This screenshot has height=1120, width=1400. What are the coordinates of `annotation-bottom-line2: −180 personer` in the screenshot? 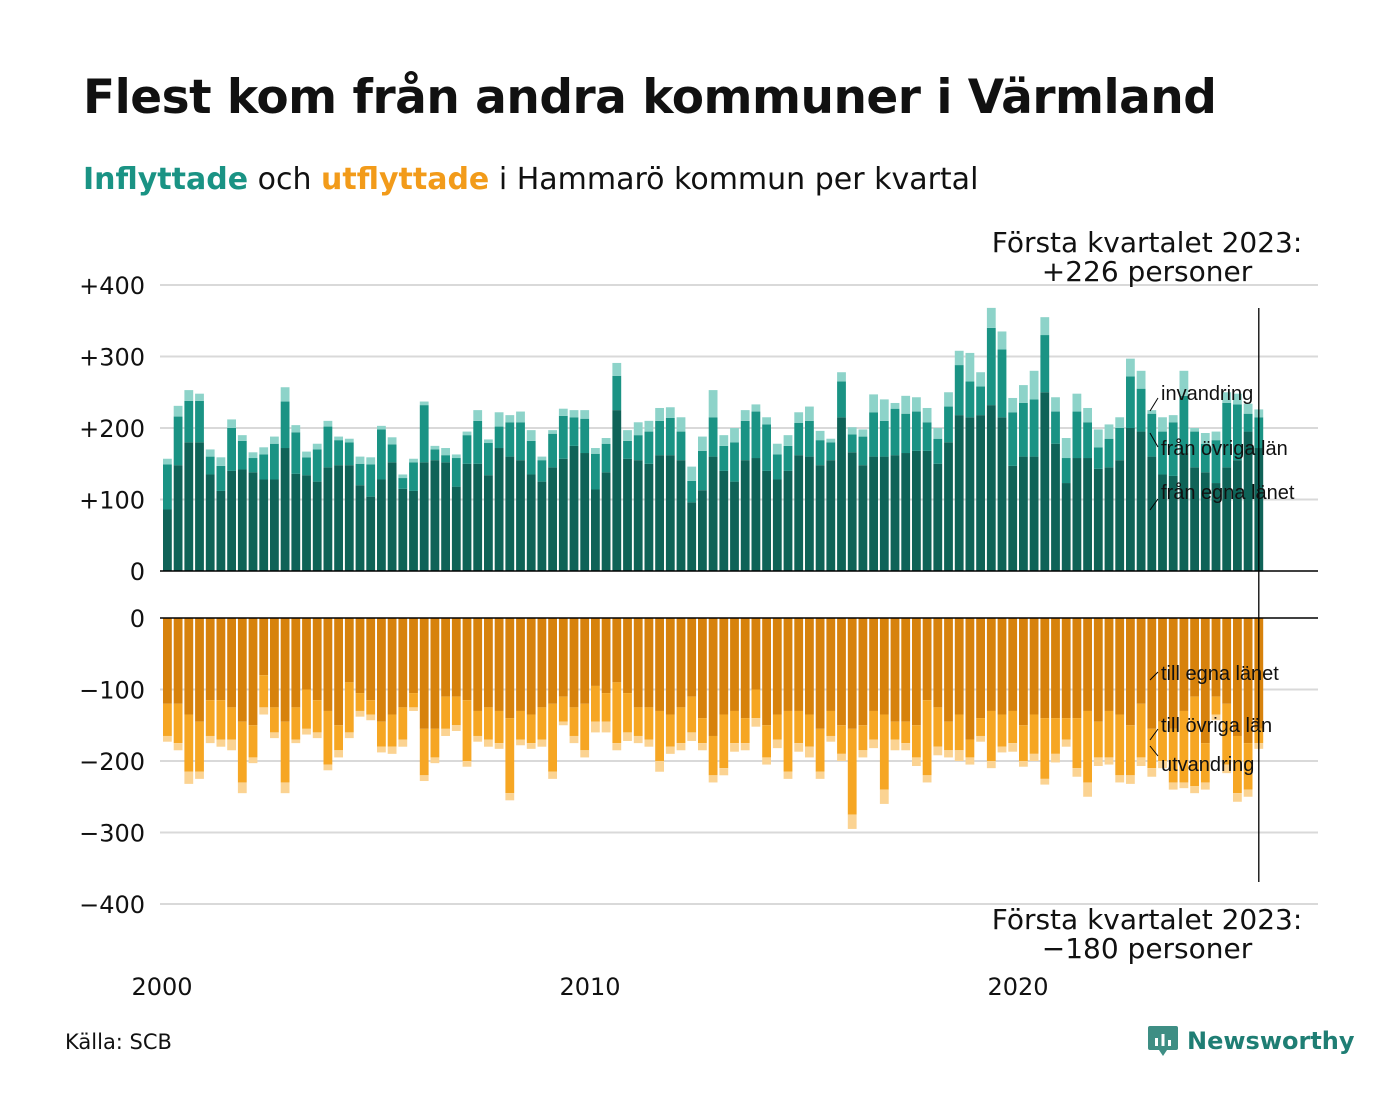 It's located at (1147, 948).